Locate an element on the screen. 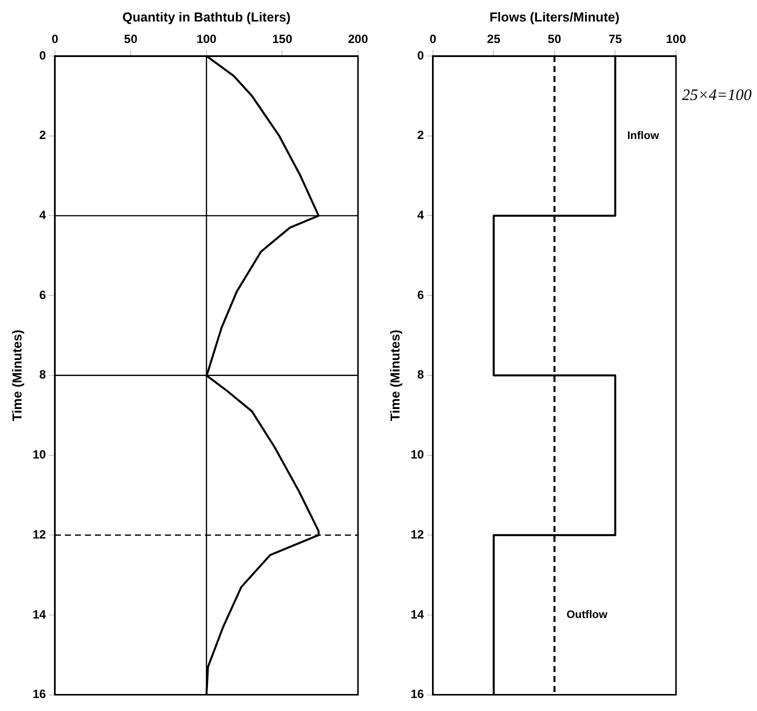  x-tick-label: 150 is located at coordinates (282, 39).